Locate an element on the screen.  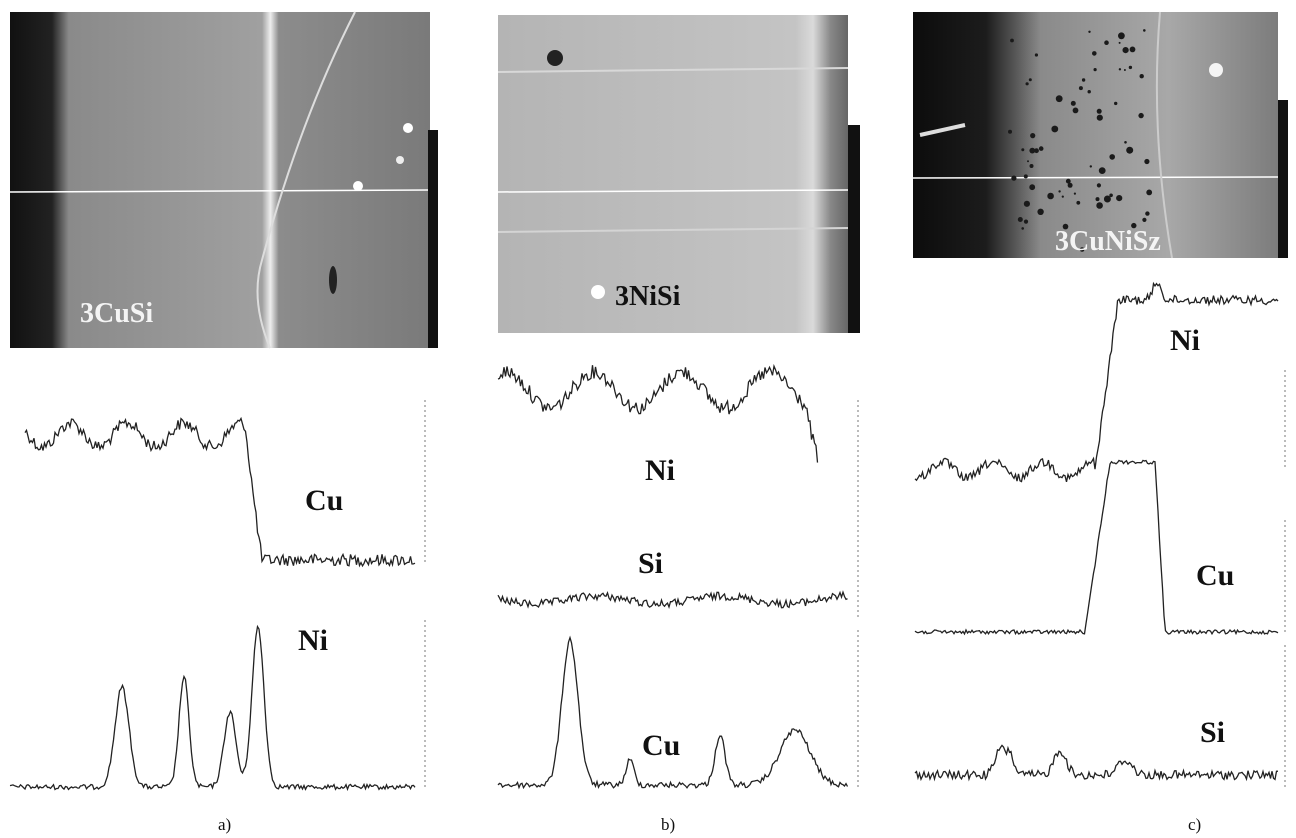
image-label: 3CuNiSz is located at coordinates (1108, 241).